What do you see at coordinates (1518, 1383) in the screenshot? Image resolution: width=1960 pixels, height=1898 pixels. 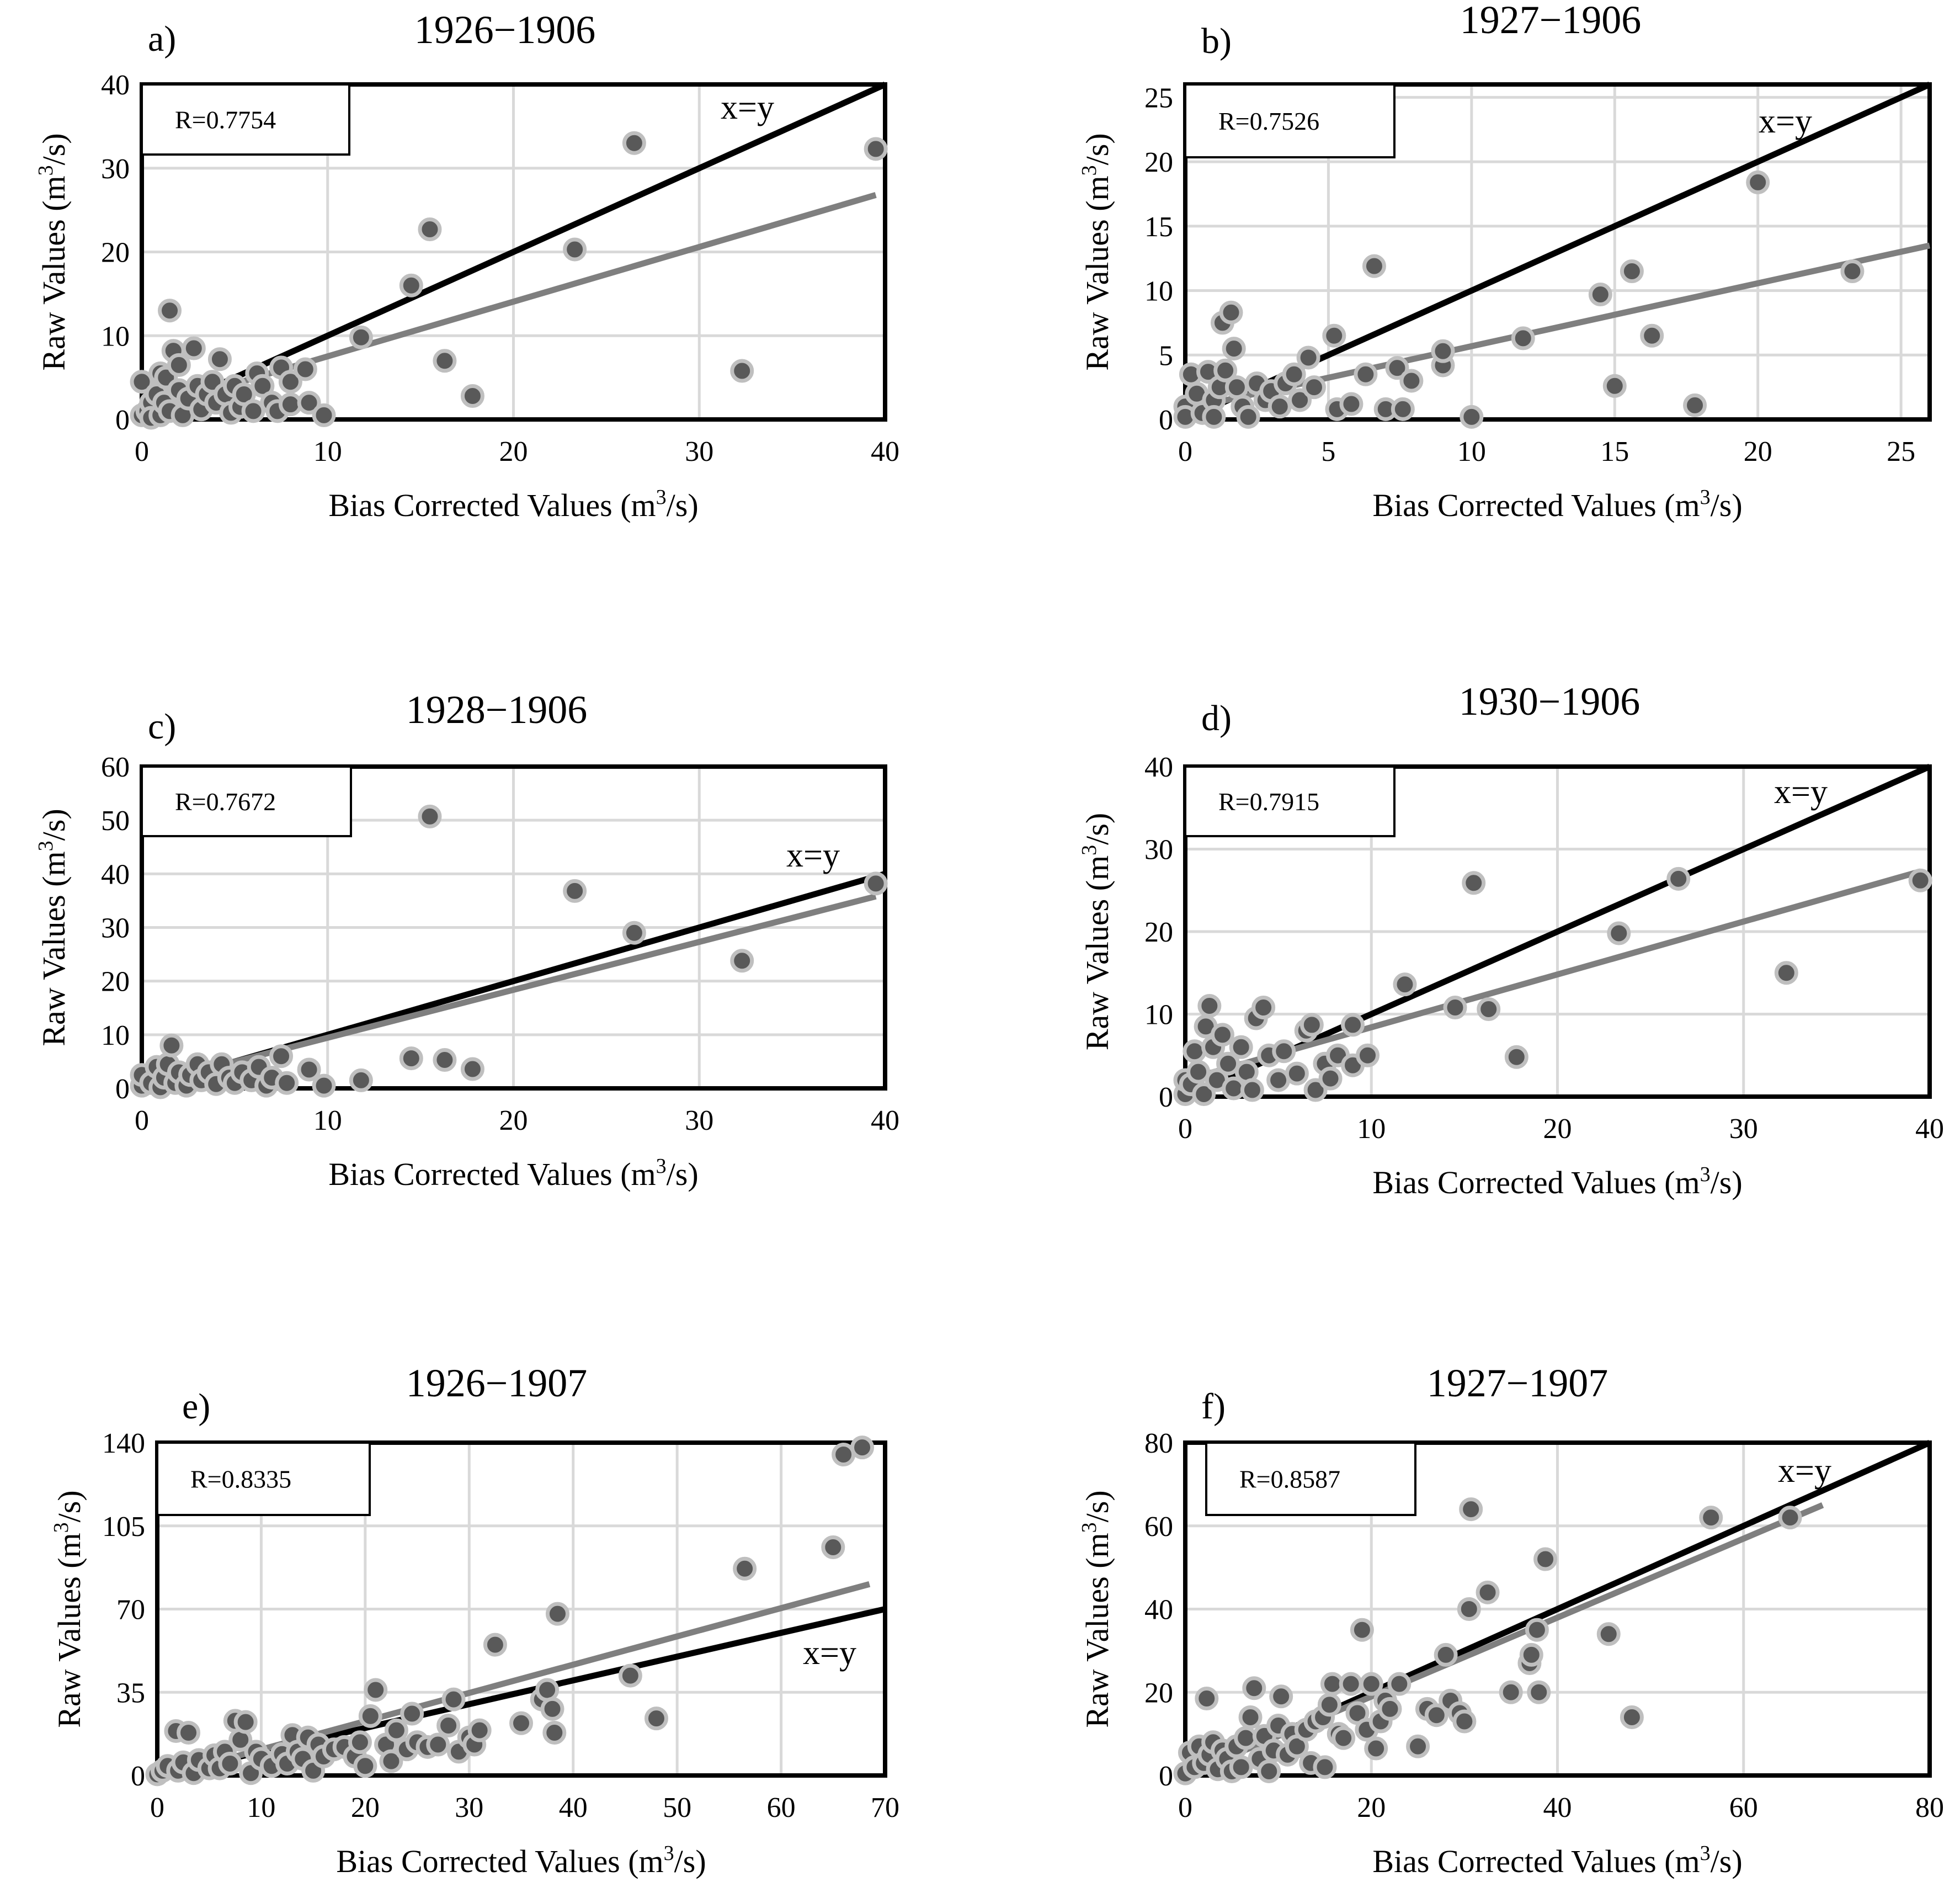 I see `chart-title: 1927−1907` at bounding box center [1518, 1383].